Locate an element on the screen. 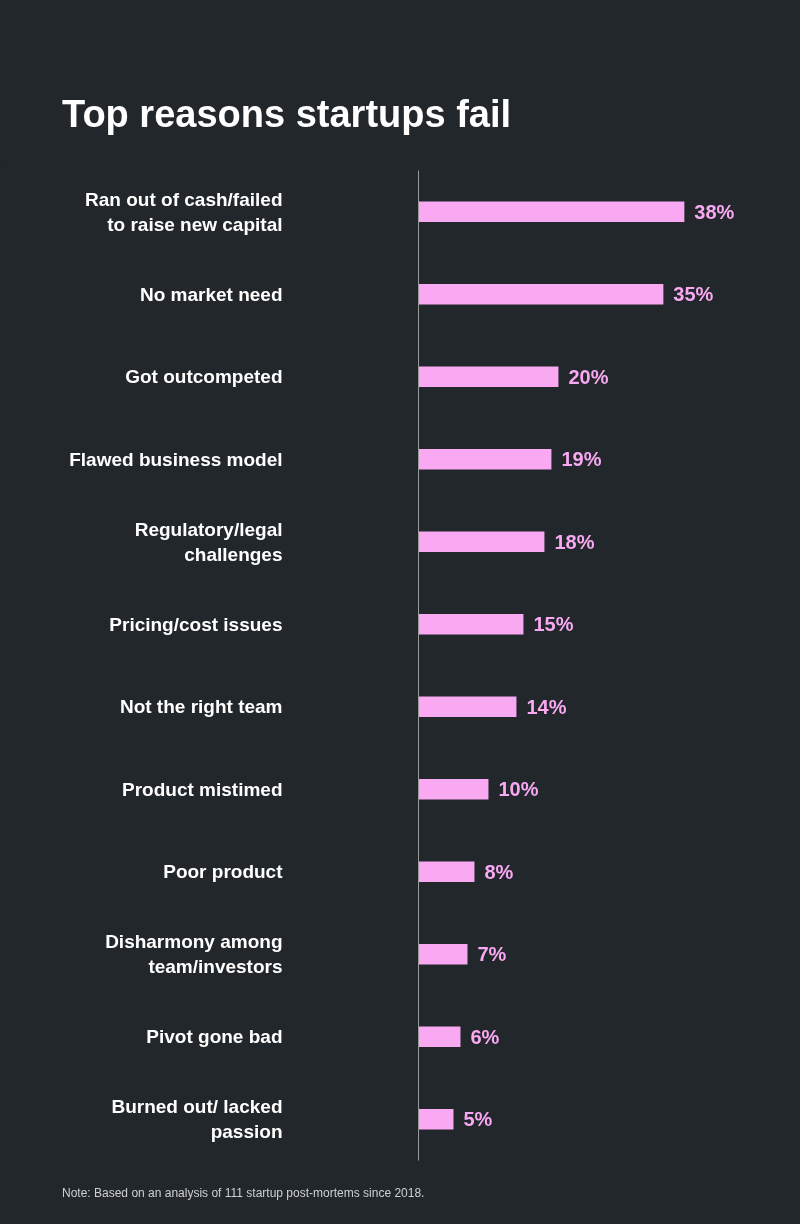  y-tick-label: Pivot gone bad is located at coordinates (214, 1037).